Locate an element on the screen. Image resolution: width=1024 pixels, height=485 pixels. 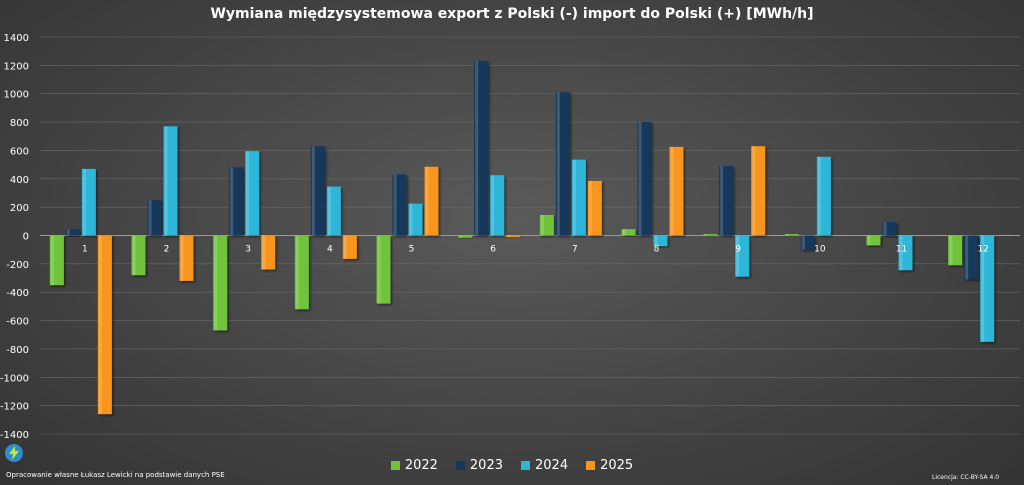
x-tick-label: 4 is located at coordinates (330, 250).